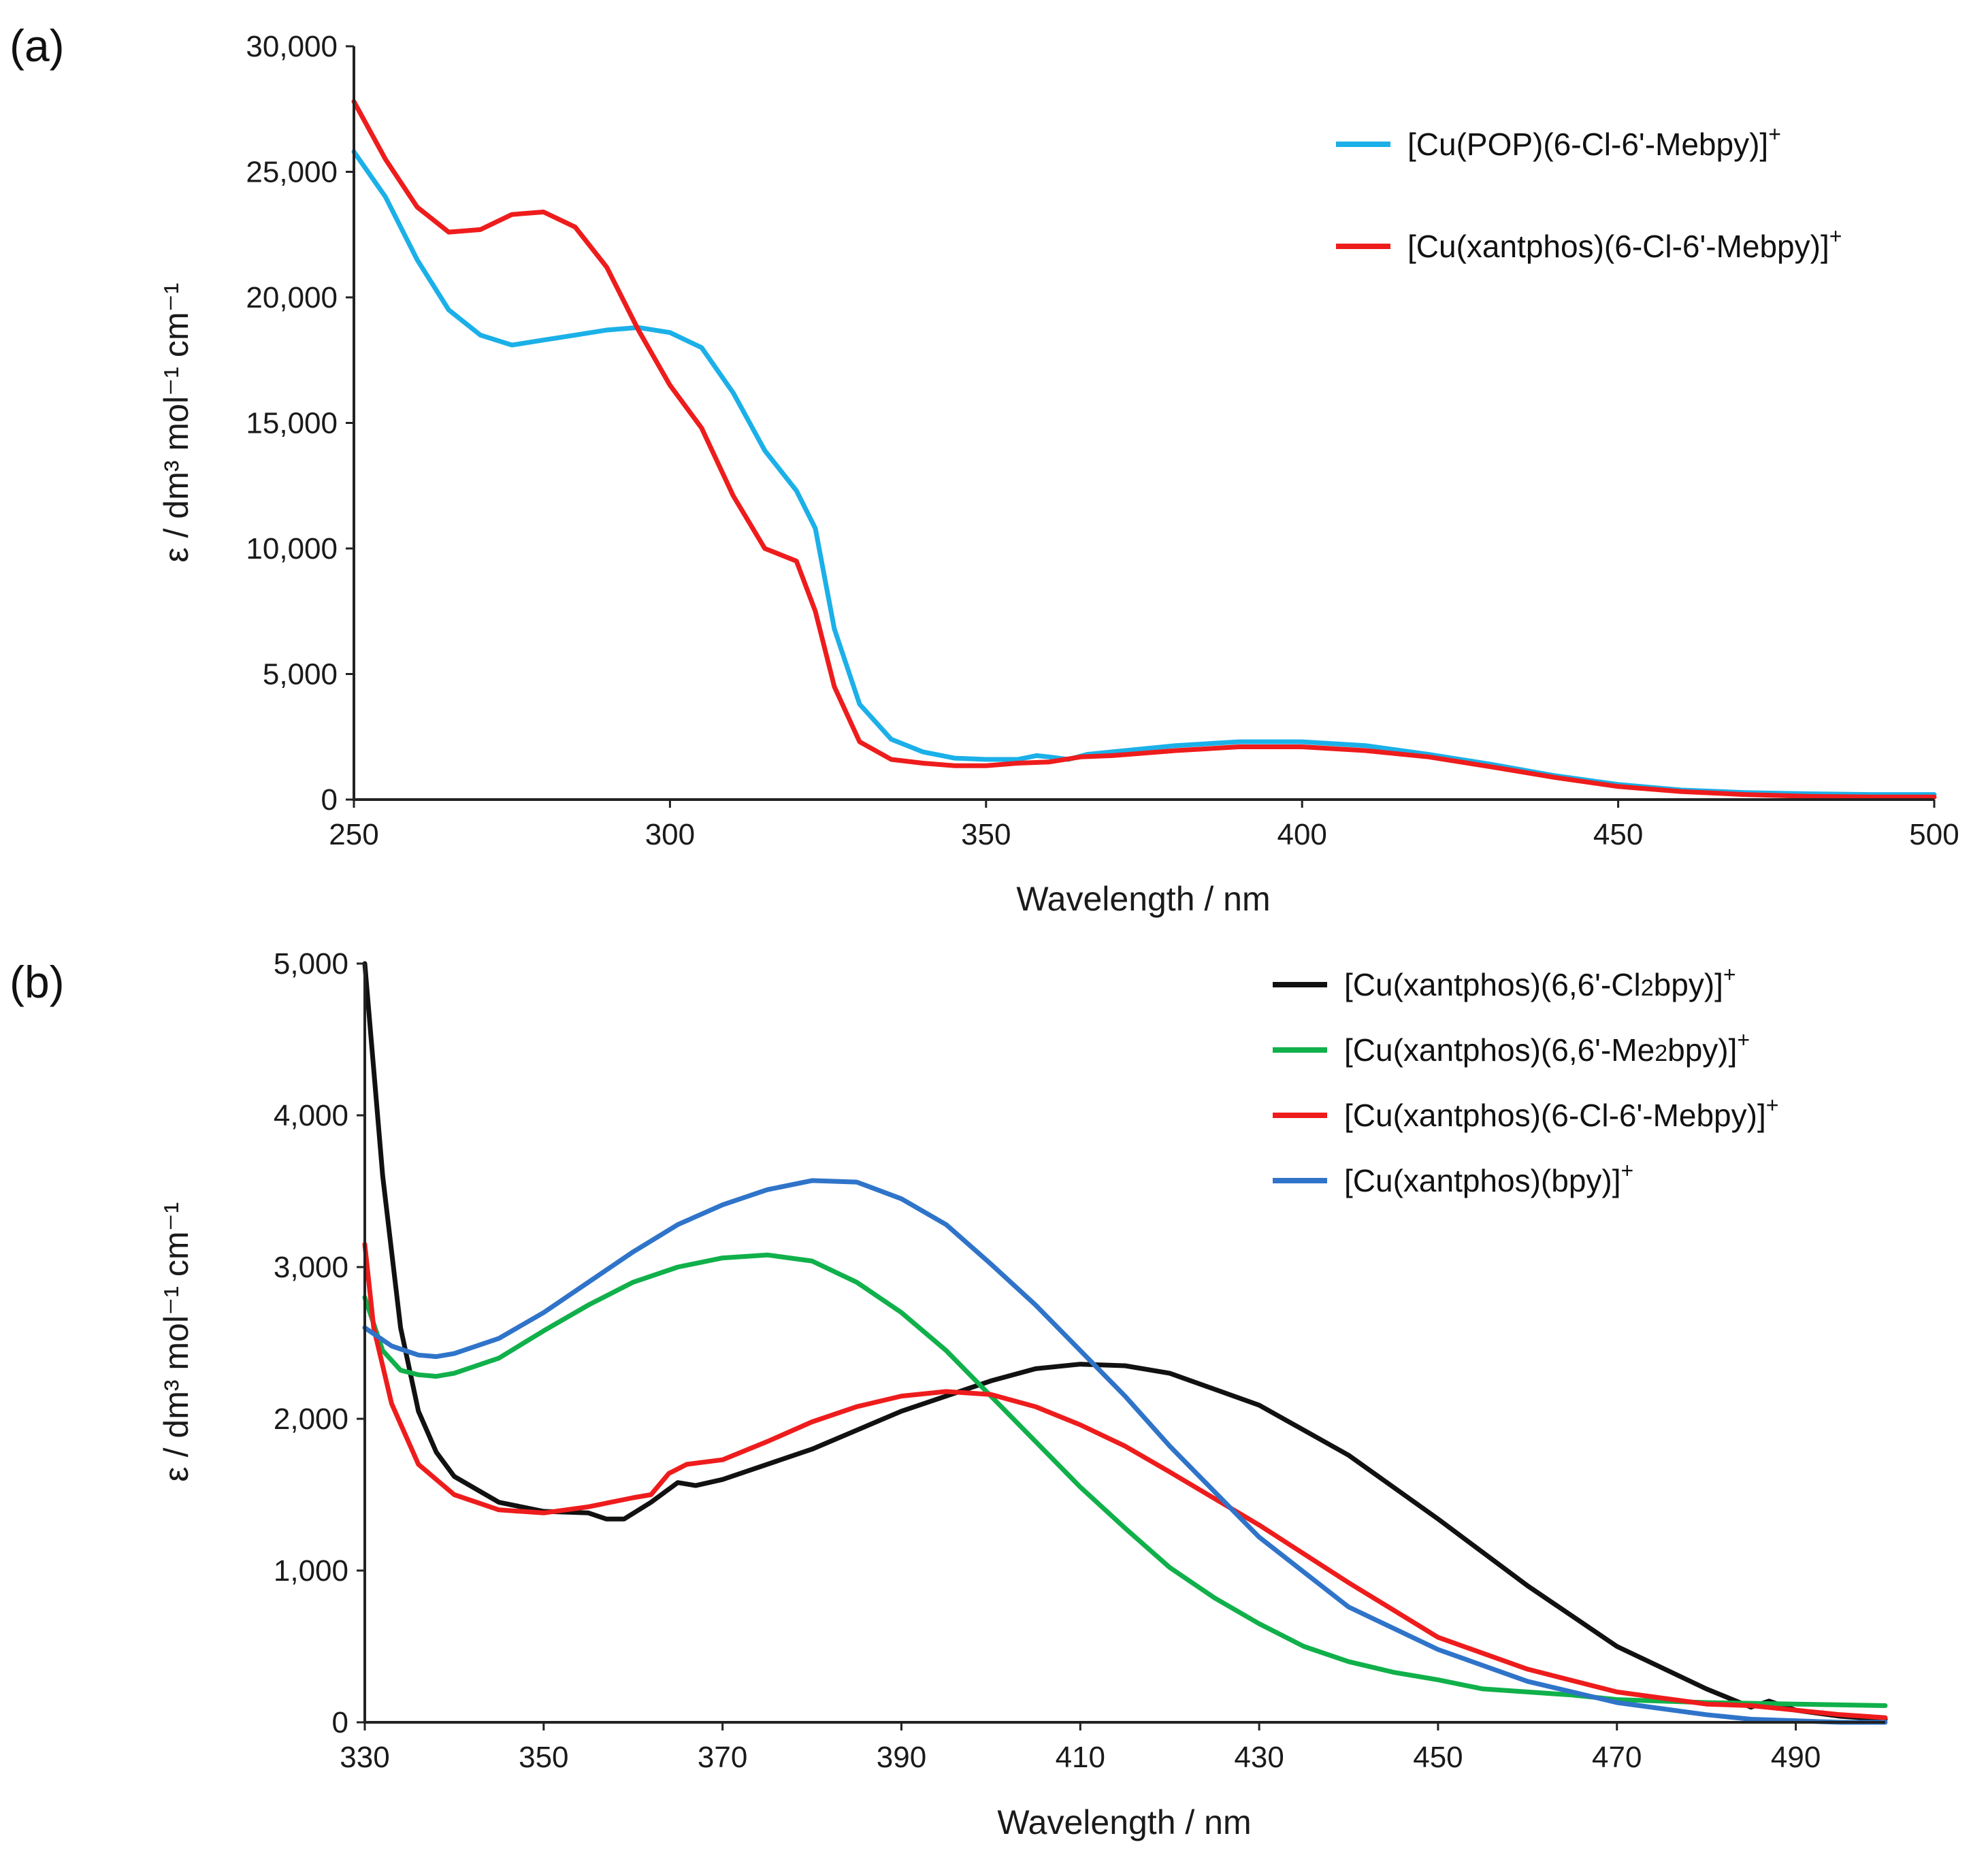  I want to click on panel-a-x-tick-label: 450, so click(1618, 834).